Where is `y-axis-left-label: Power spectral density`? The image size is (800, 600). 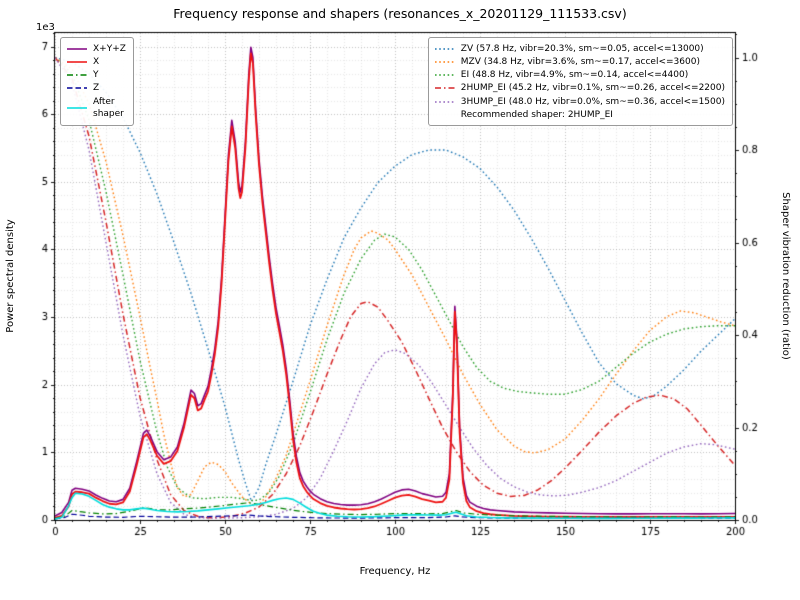 y-axis-left-label: Power spectral density is located at coordinates (10, 276).